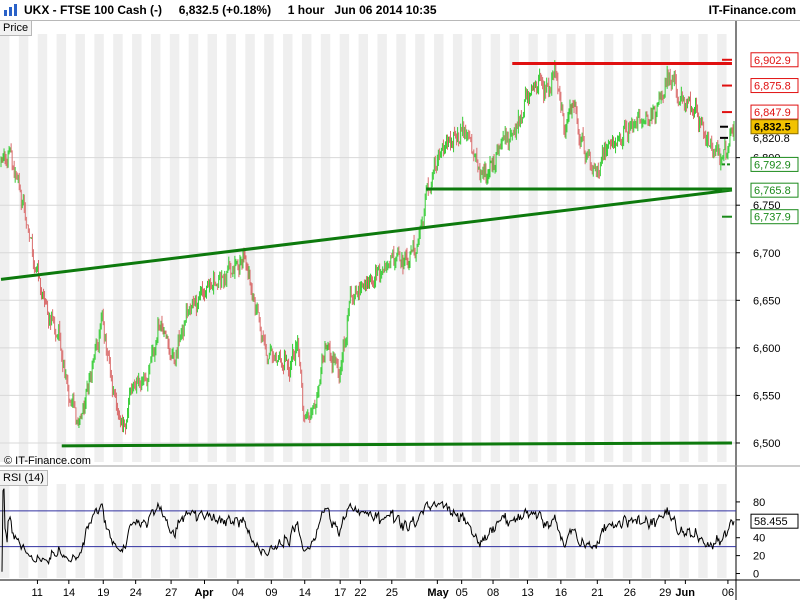  Describe the element at coordinates (392, 593) in the screenshot. I see `date-tick-label: 25` at that location.